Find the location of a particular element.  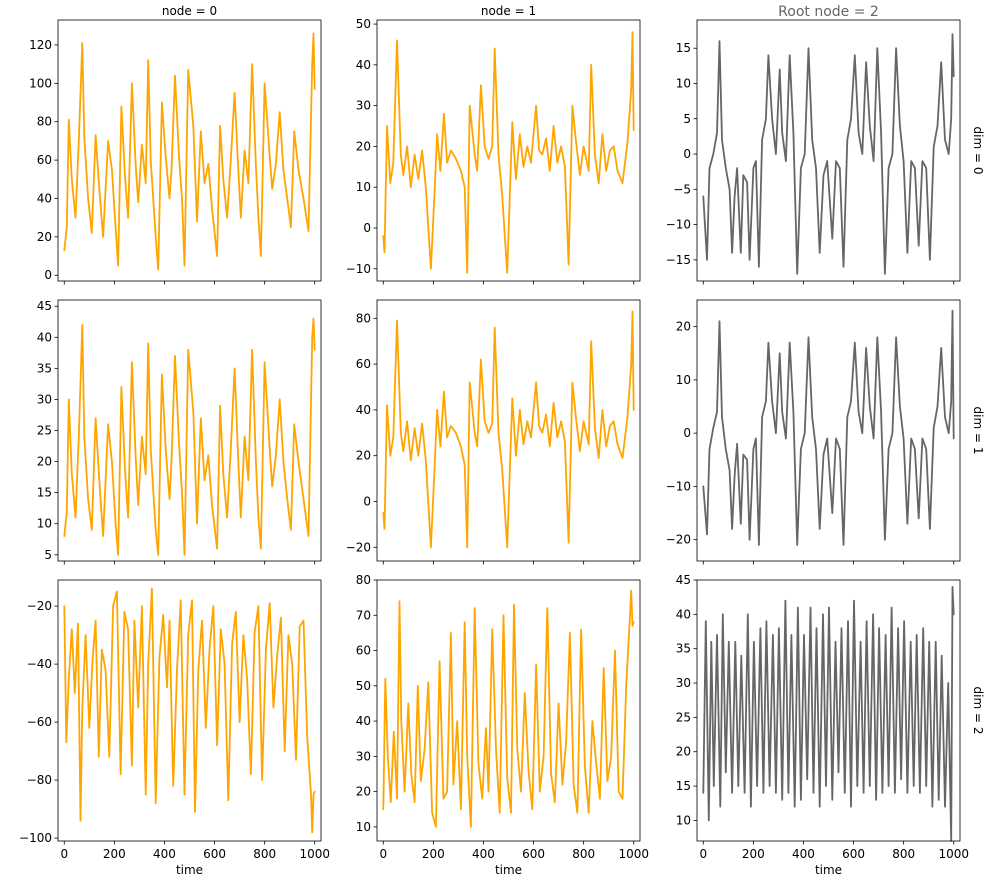

panel-r2-c0: −100 −80 −60 −40 −20 0 200 400 600 800 1000 time is located at coordinates (174, 728).